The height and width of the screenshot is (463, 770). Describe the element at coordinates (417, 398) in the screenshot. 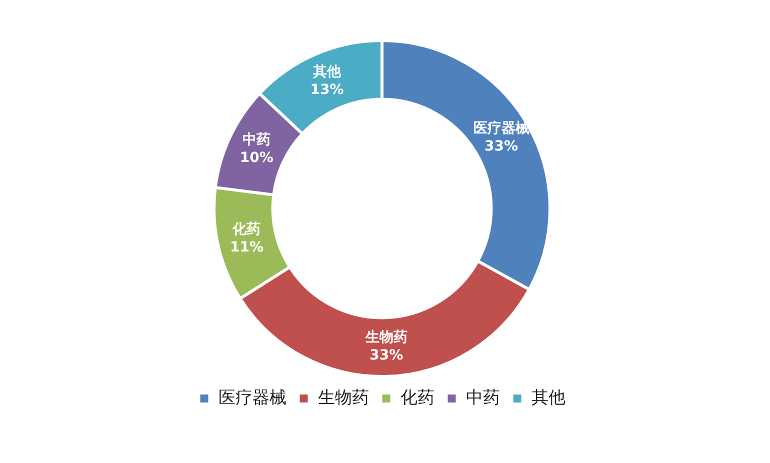

I see `legend-label: 化药` at that location.